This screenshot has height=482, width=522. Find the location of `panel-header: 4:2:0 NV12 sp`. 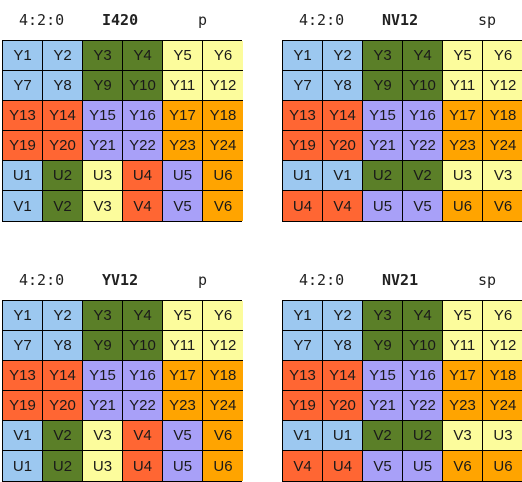

panel-header: 4:2:0 NV12 sp is located at coordinates (402, 20).